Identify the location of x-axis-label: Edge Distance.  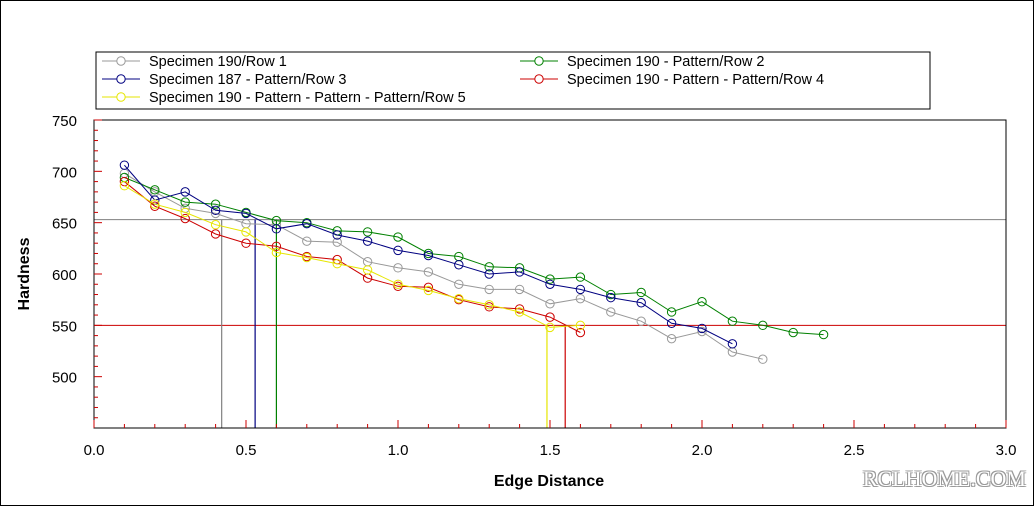
(549, 481).